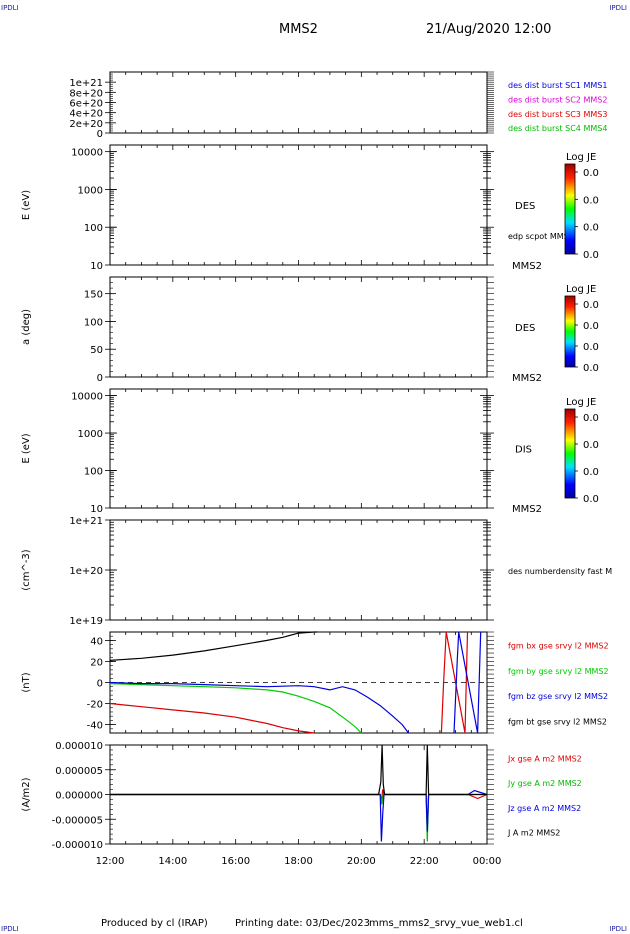 The image size is (630, 934). I want to click on footer-produced-by: Produced by cl (IRAP), so click(154, 923).